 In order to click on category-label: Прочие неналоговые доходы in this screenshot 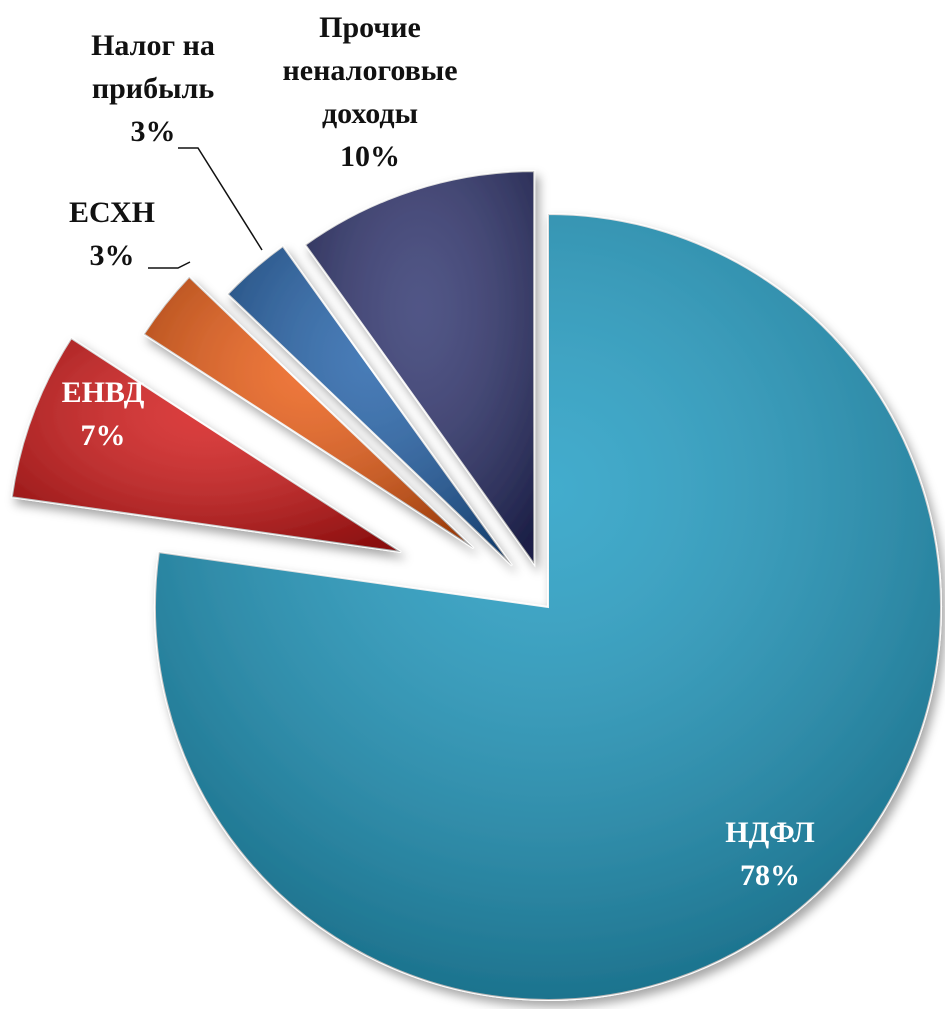, I will do `click(369, 70)`.